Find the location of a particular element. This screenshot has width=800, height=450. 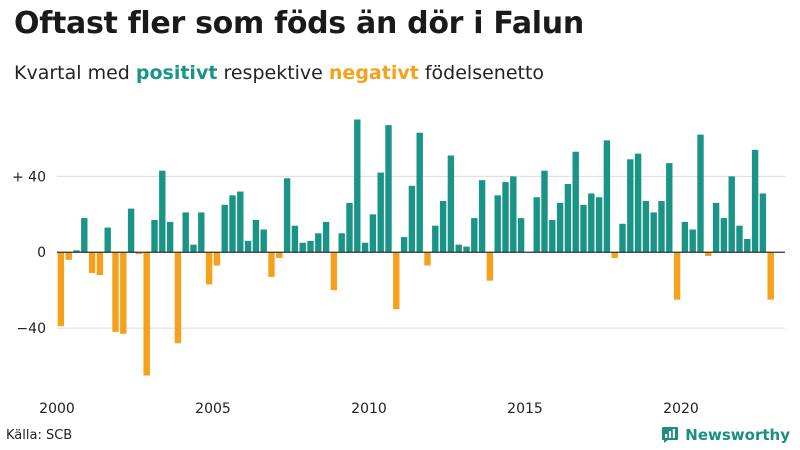

x-tick-label: 2020 is located at coordinates (681, 409).